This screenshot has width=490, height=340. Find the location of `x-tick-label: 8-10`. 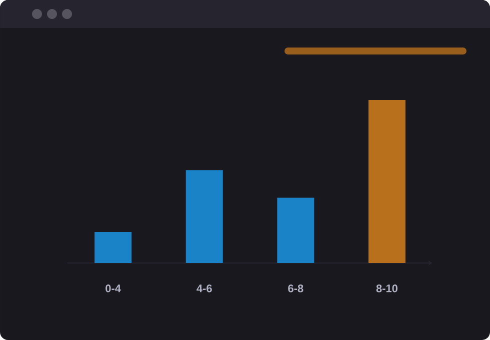

x-tick-label: 8-10 is located at coordinates (387, 288).